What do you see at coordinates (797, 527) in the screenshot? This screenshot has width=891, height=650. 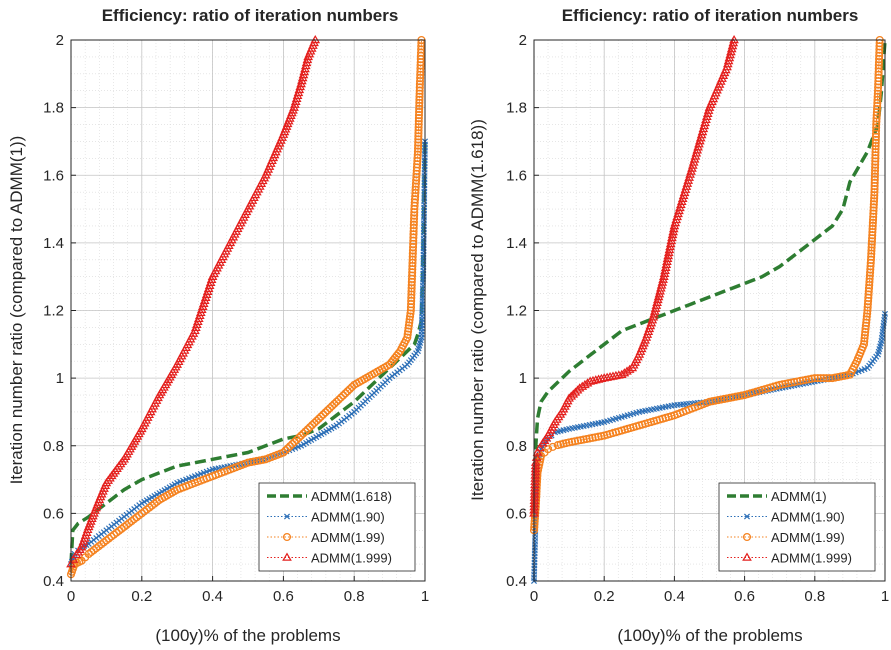 I see `right-legend: ADMM(1) ADMM(1.90) ADMM(1.99) ADMM(1.999)` at bounding box center [797, 527].